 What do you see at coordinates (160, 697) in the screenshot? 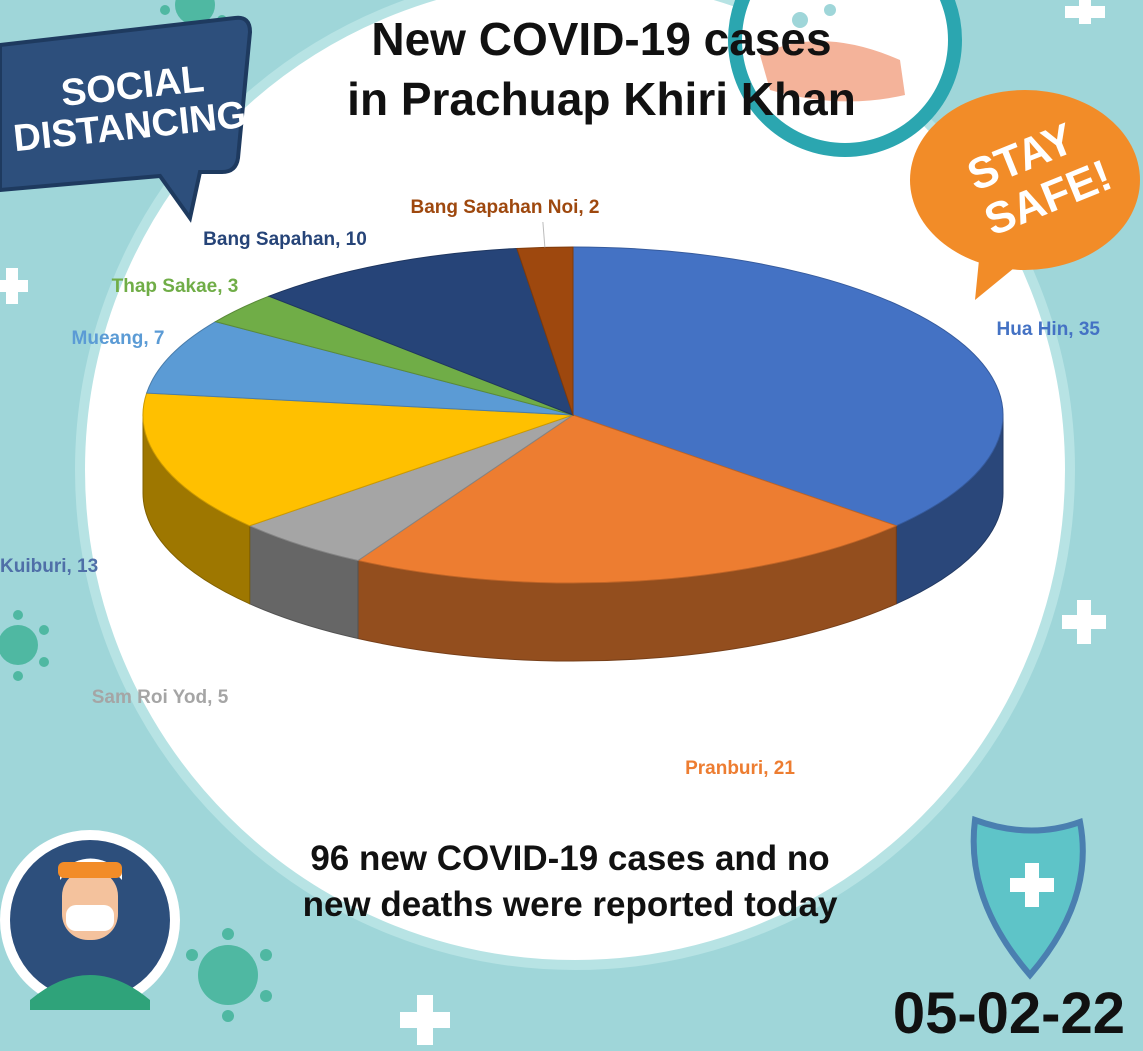
I see `pie-label-sam-roi-yod: Sam Roi Yod, 5` at bounding box center [160, 697].